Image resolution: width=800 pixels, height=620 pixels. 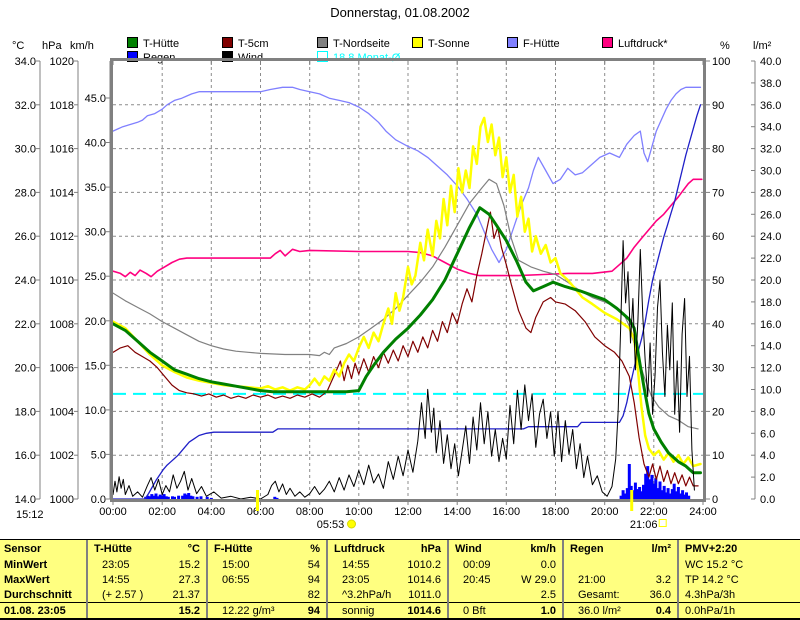 I want to click on axis-tick-label: 36.0, so click(x=770, y=106).